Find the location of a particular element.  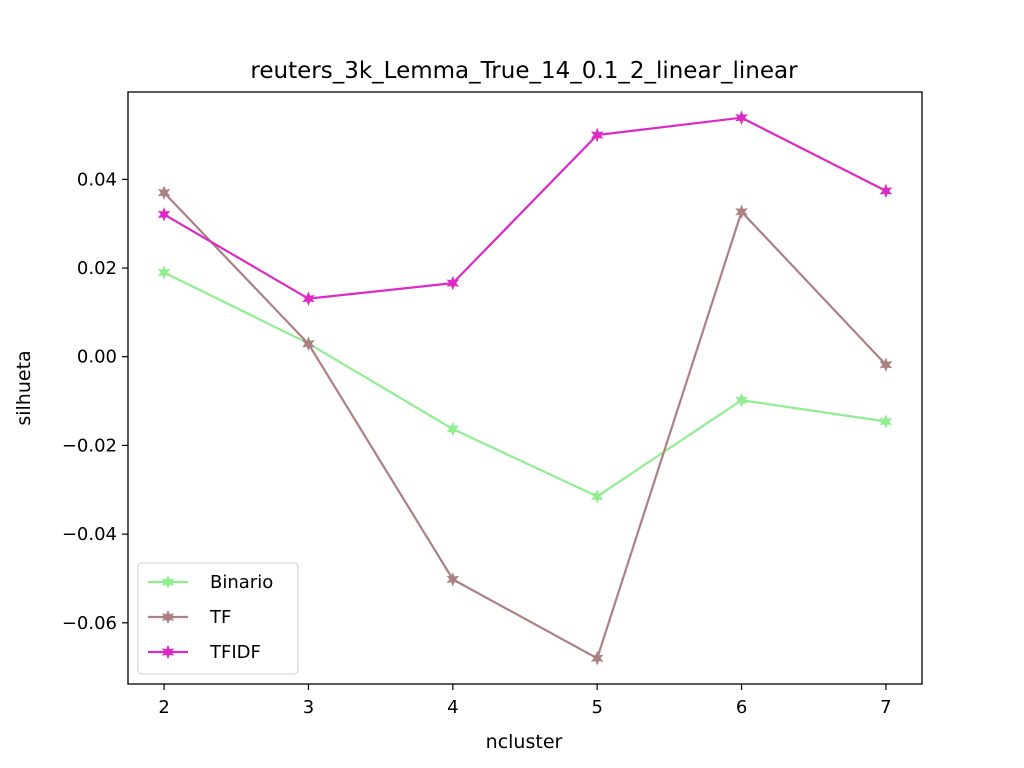

y-tick-label: 0.00 is located at coordinates (97, 357).